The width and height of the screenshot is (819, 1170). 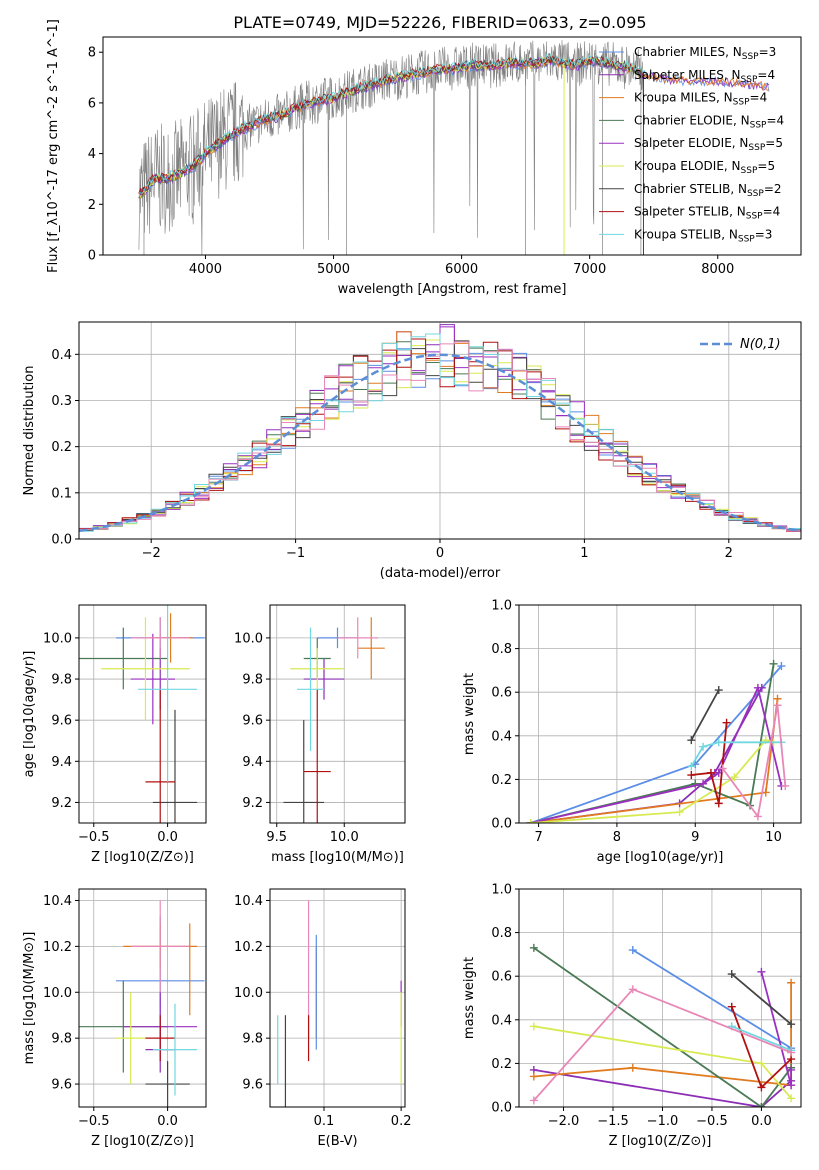 I want to click on plot-area-spectrum, so click(x=454, y=147).